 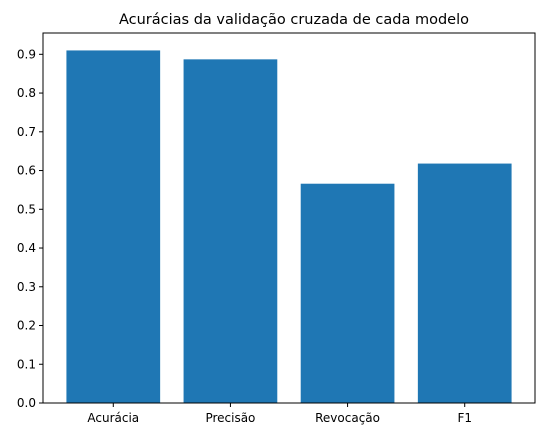 I want to click on y-tick-label-3: 0.3, so click(x=26, y=287).